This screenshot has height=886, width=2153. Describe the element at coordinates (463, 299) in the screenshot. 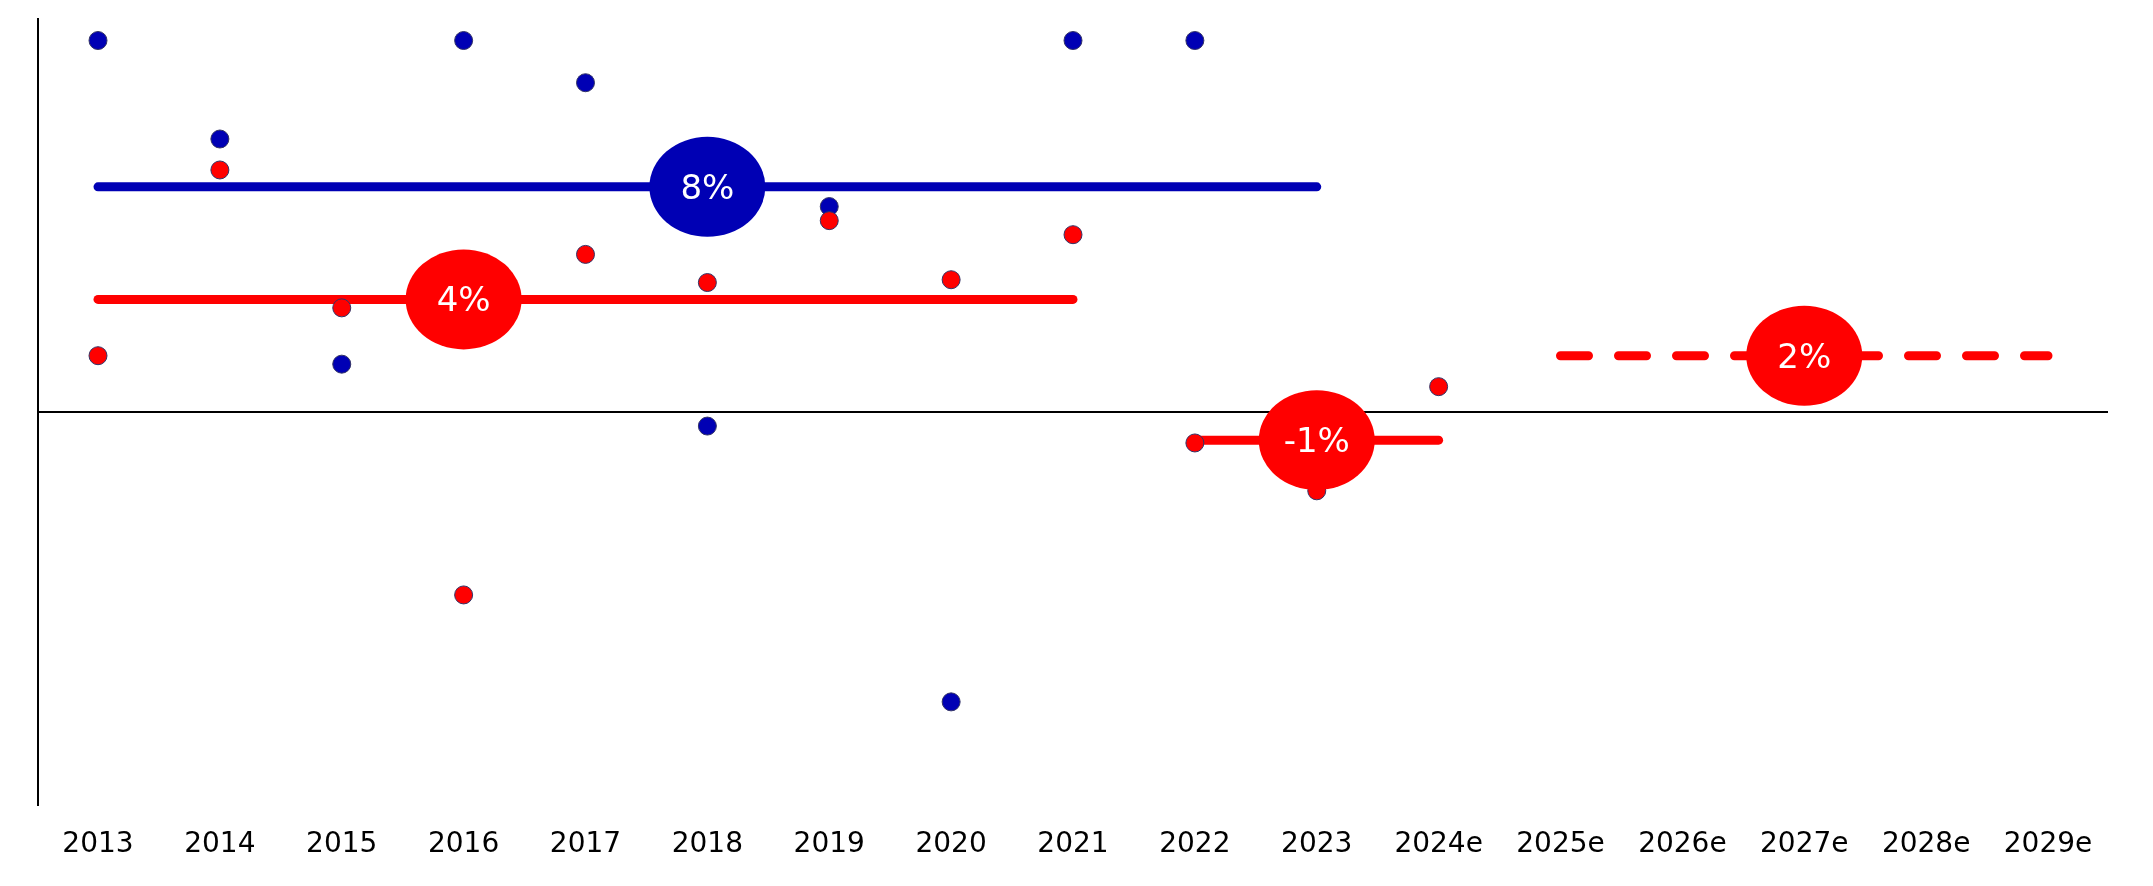

I see `data-label: 4%` at that location.